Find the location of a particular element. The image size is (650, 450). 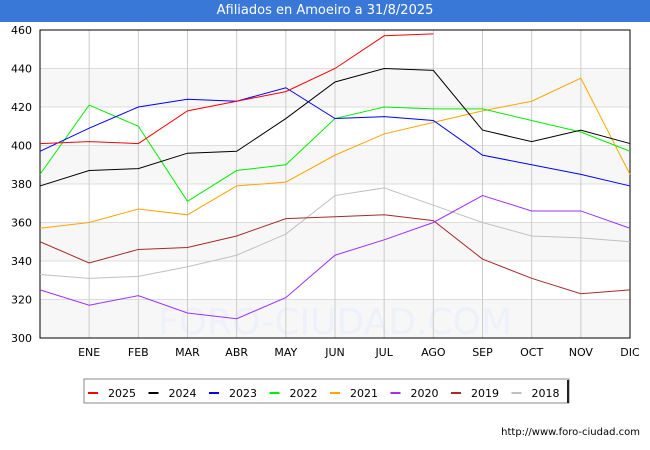

x-tick-label: JUN is located at coordinates (334, 352).